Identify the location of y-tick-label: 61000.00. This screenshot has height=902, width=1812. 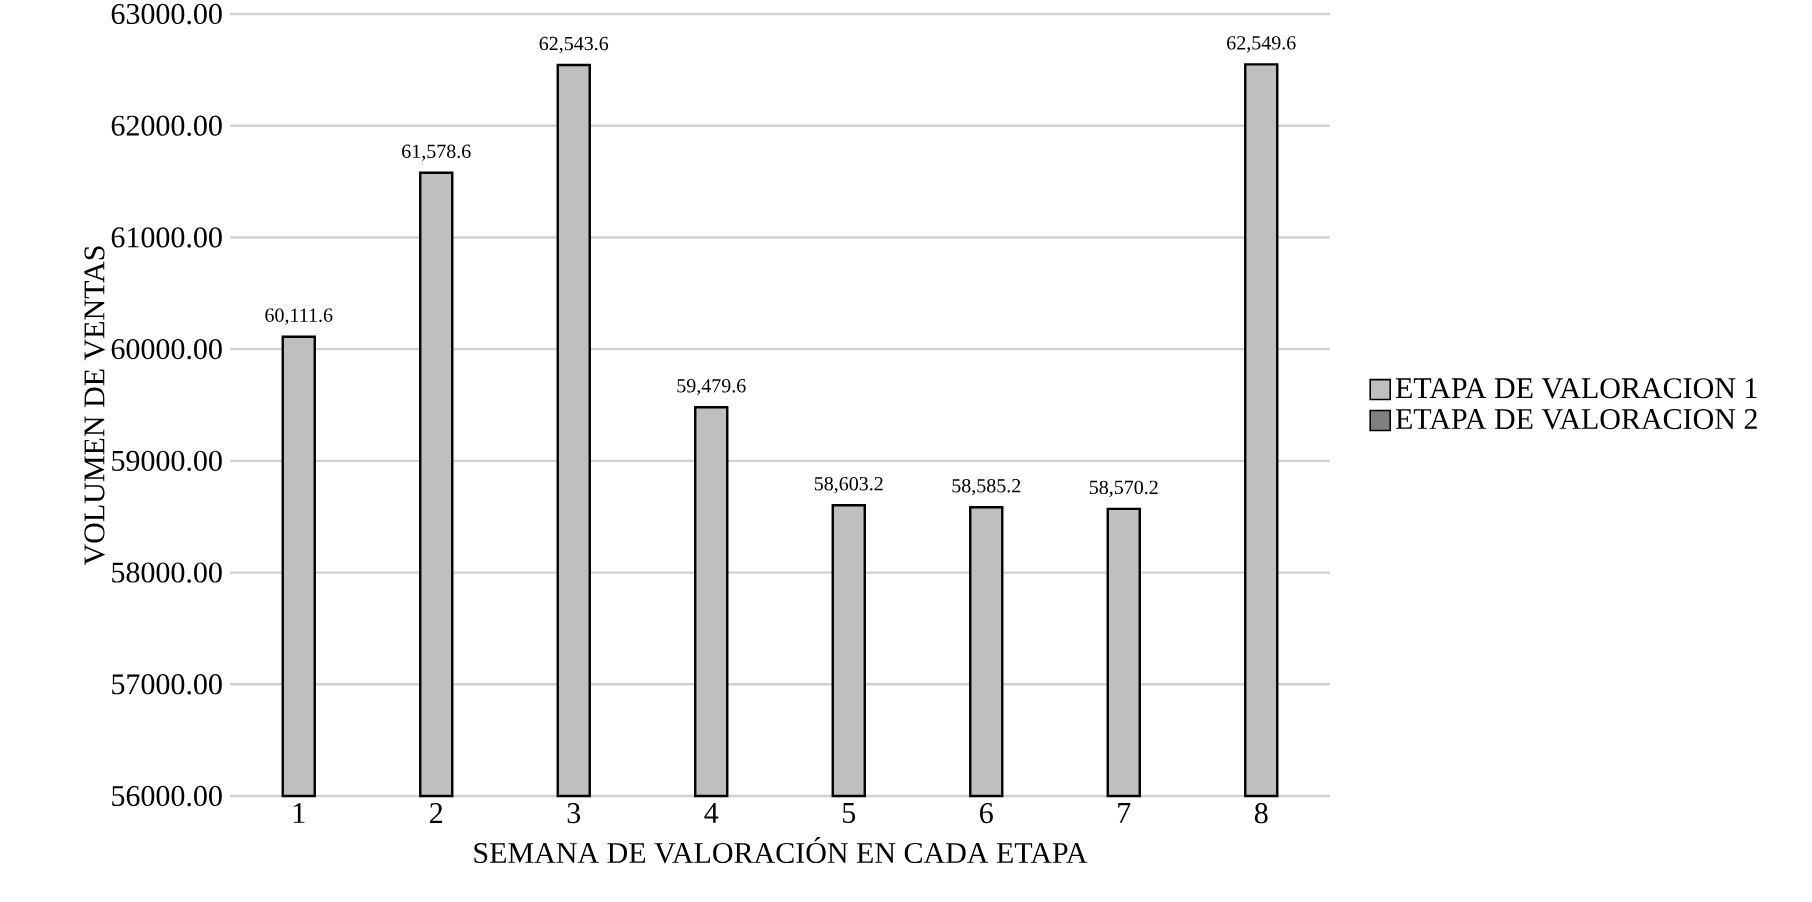
(166, 237).